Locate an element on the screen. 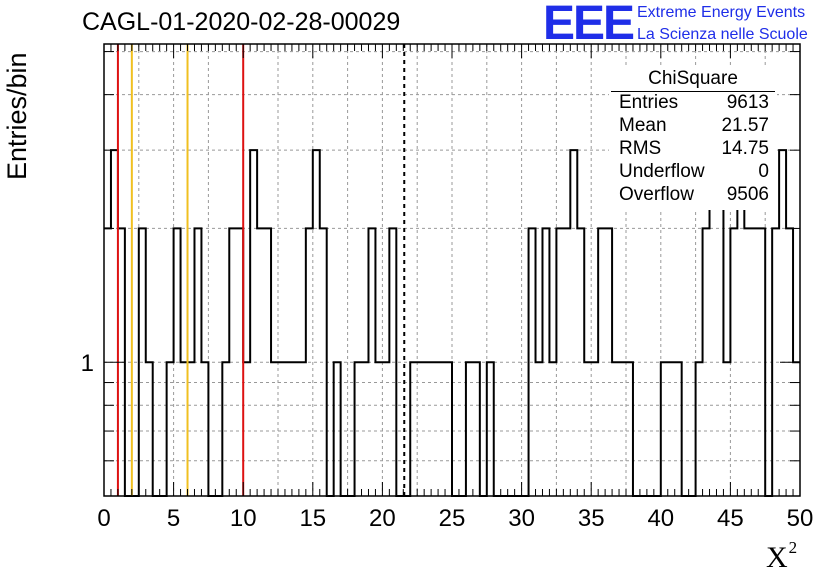  logo-line-1: Extreme Energy Events is located at coordinates (721, 12).